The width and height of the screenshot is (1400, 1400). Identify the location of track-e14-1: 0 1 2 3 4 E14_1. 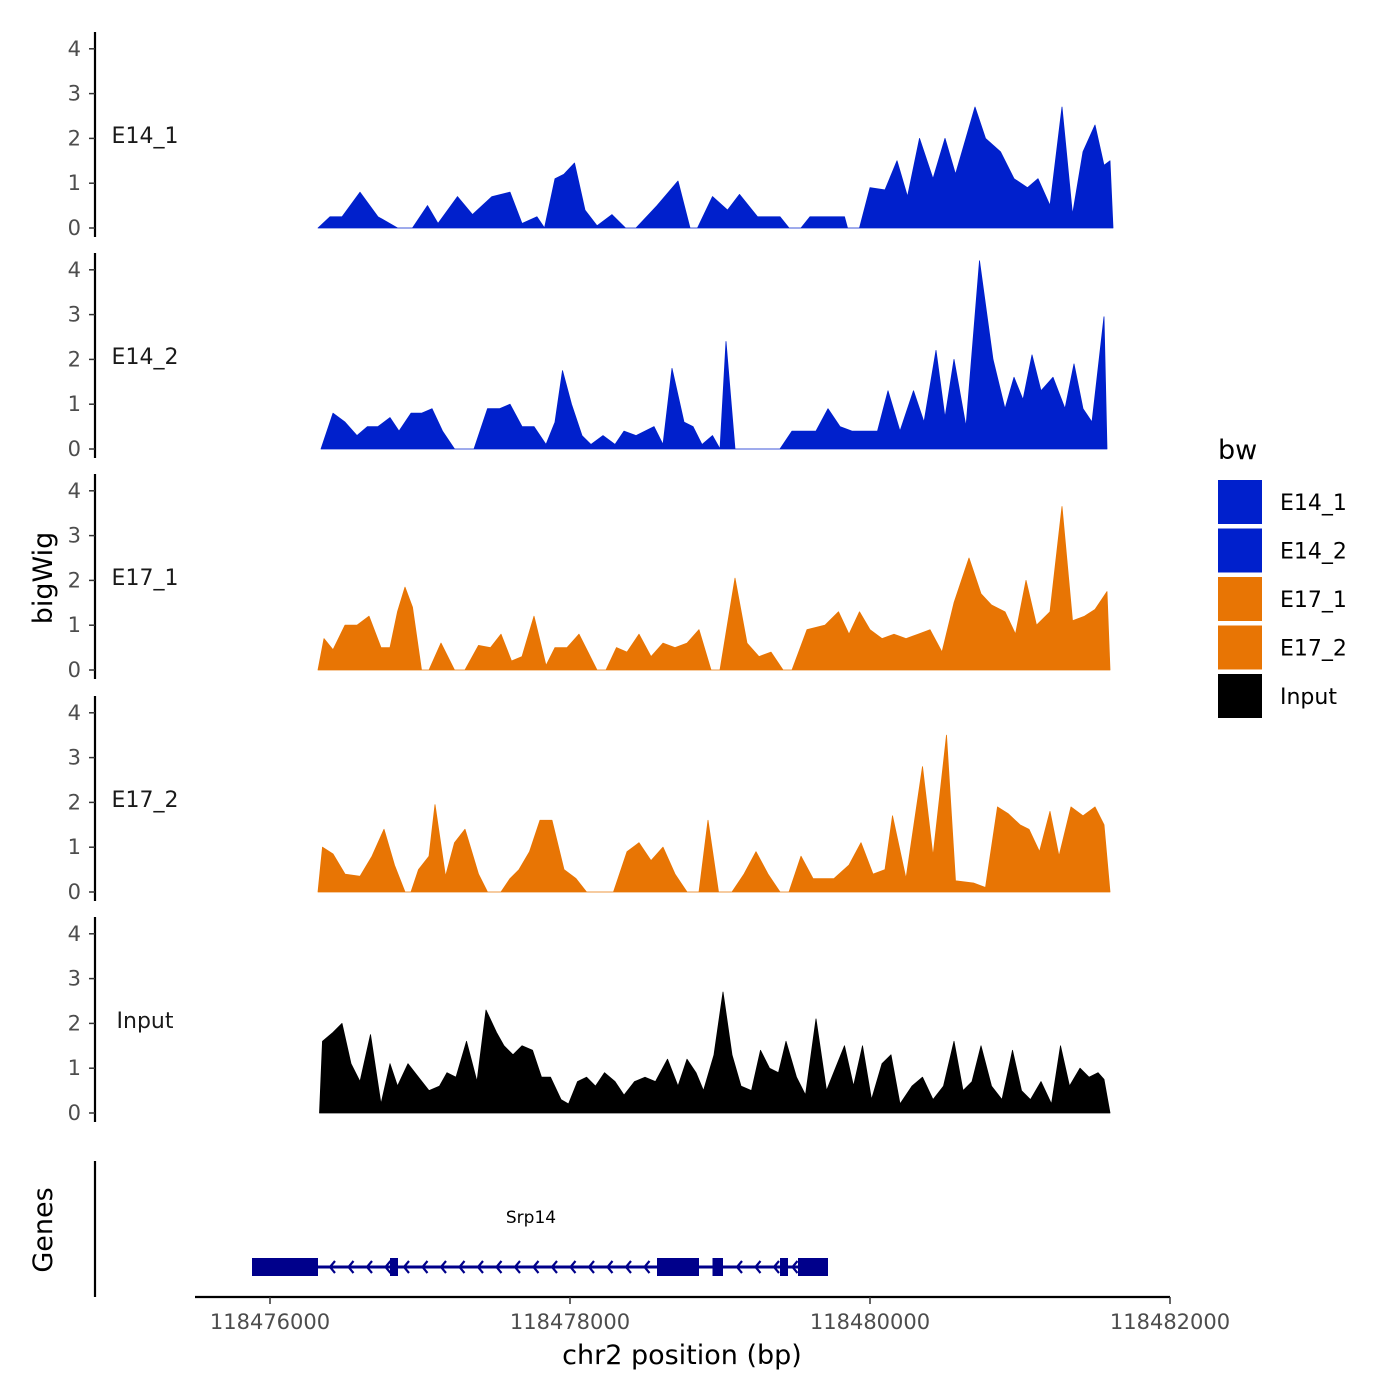
(591, 136).